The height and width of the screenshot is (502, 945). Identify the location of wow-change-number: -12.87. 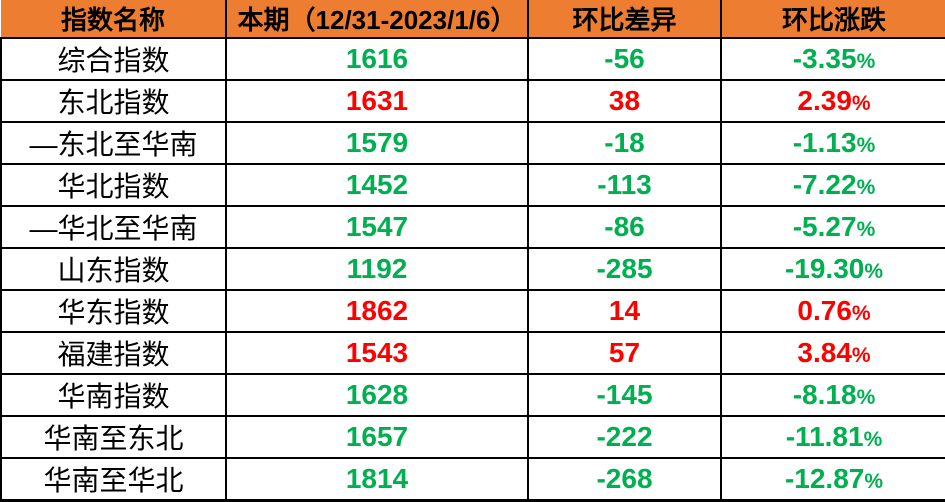
(824, 478).